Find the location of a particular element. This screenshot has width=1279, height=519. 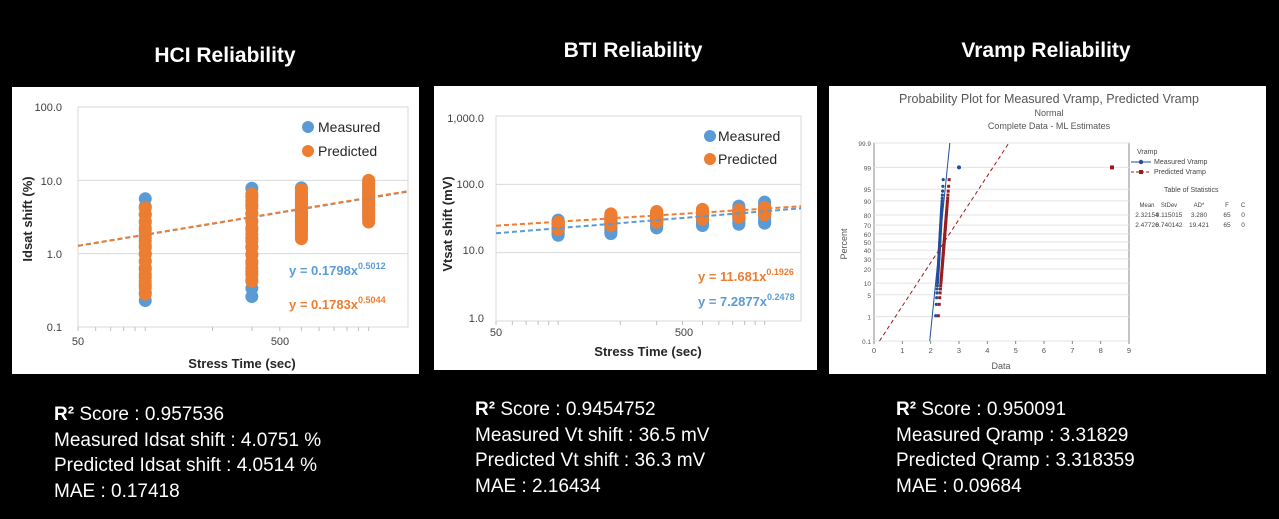

hci-legend-predicted: Predicted is located at coordinates (347, 151).